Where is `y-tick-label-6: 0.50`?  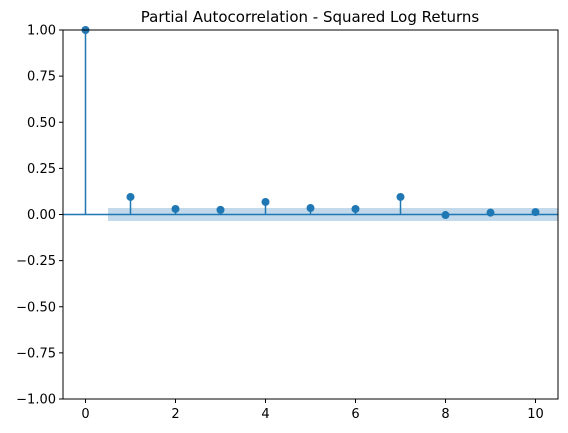
y-tick-label-6: 0.50 is located at coordinates (41, 123).